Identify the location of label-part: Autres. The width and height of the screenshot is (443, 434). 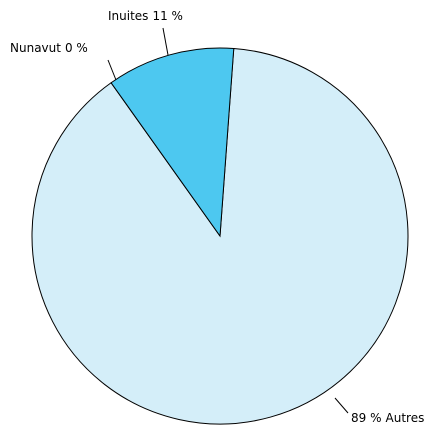
(405, 418).